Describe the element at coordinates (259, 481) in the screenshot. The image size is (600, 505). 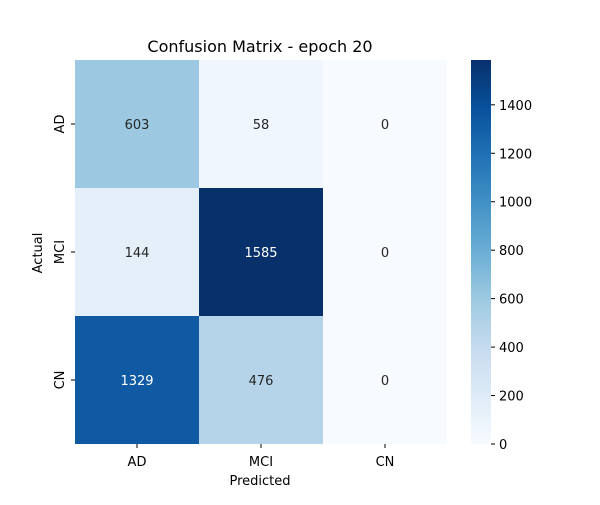
I see `x-axis-label: Predicted` at that location.